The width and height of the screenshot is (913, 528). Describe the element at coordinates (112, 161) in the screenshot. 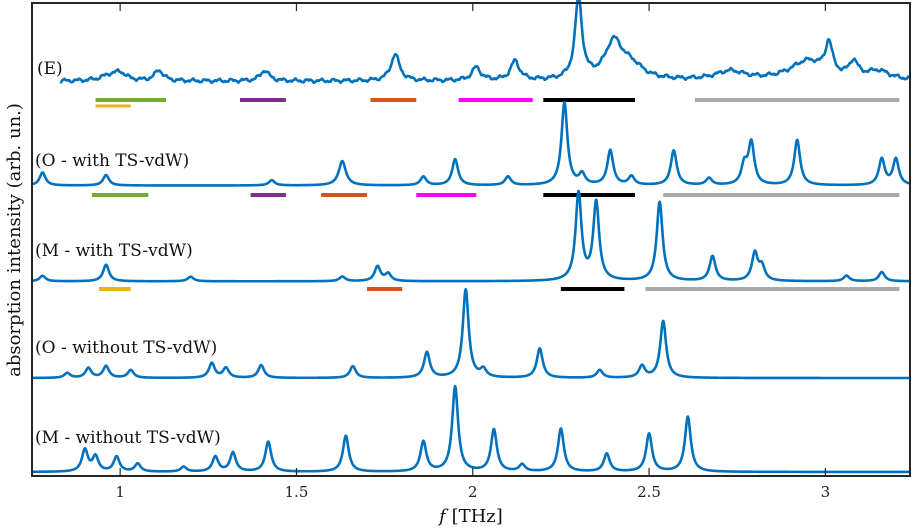

I see `panel-label-2: (O - with TS-vdW)` at that location.